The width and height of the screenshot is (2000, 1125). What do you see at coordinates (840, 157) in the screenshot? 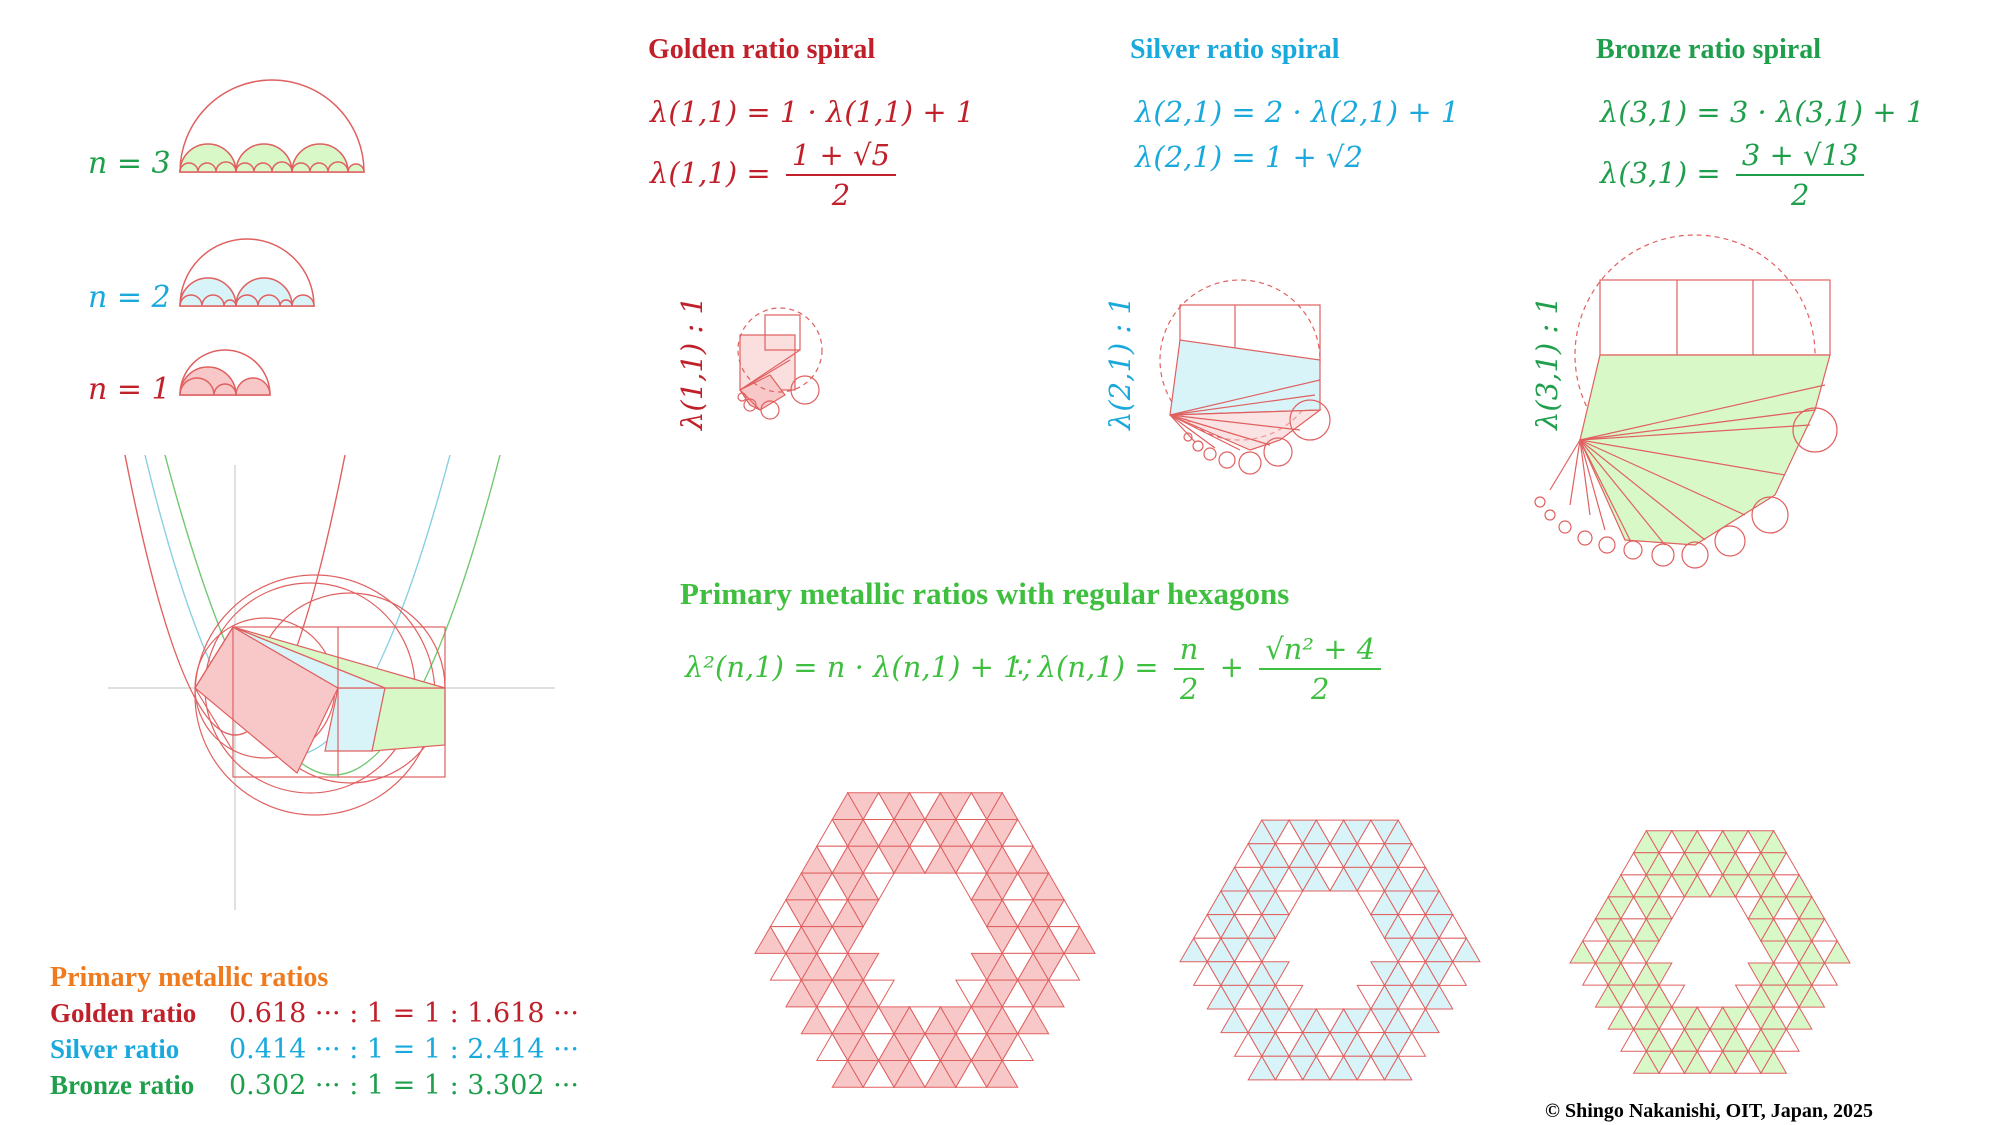
I see `golden-eq2-num: 1 + √5` at bounding box center [840, 157].